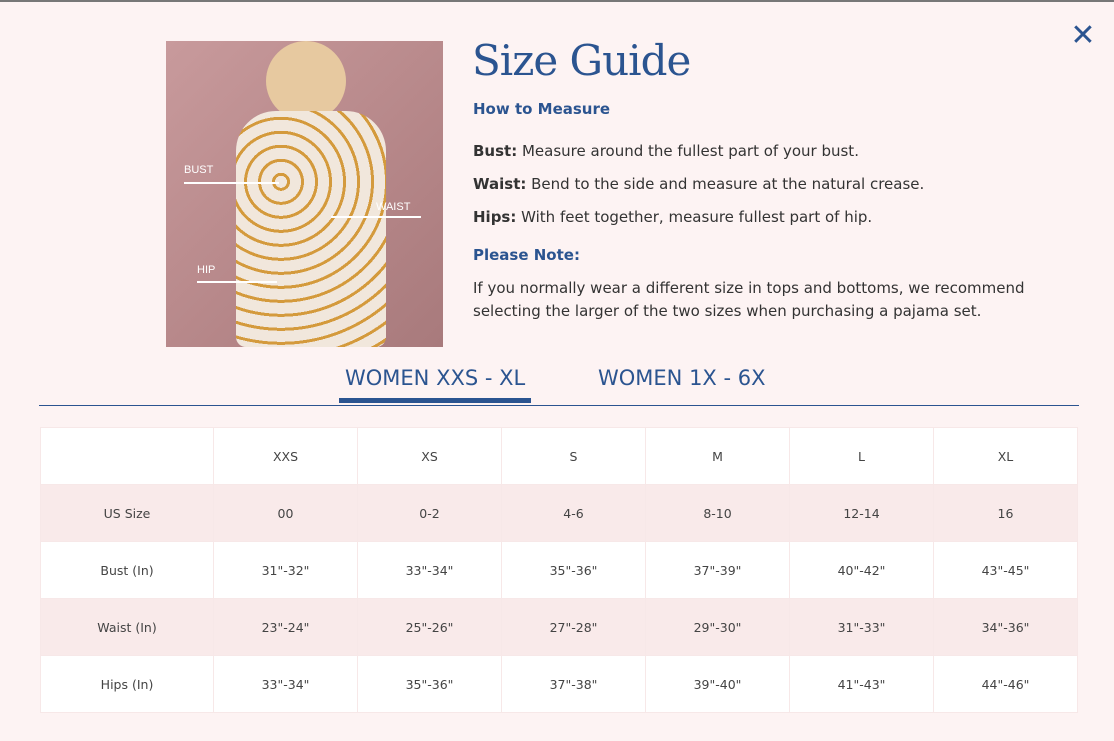 The image size is (1114, 741). I want to click on table-cell: 27"-28", so click(573, 627).